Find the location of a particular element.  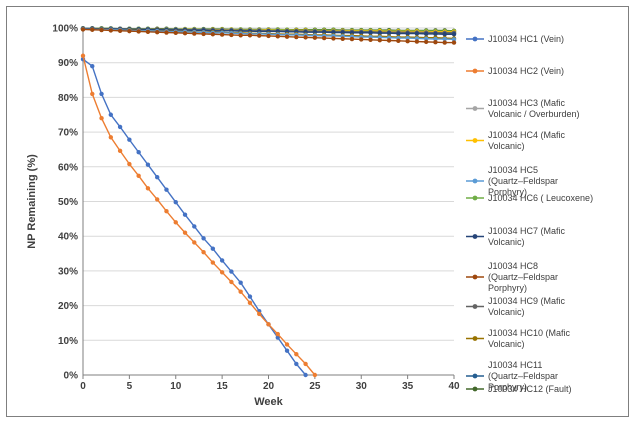

y-tick-label: 100% is located at coordinates (65, 29).